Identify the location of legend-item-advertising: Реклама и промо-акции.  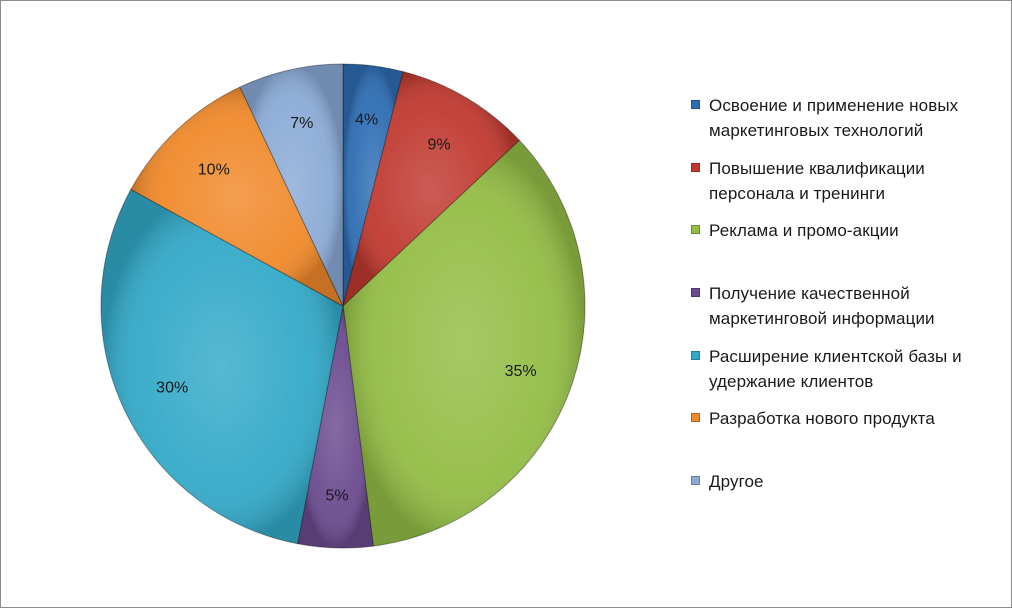
(846, 230).